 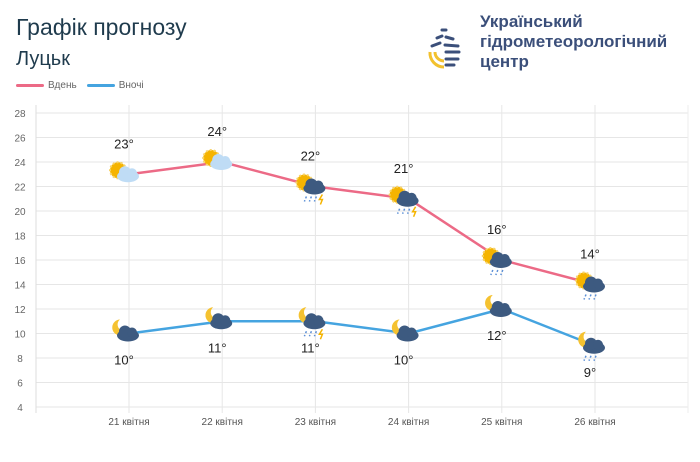 I want to click on y-tick-label: 12, so click(x=20, y=310).